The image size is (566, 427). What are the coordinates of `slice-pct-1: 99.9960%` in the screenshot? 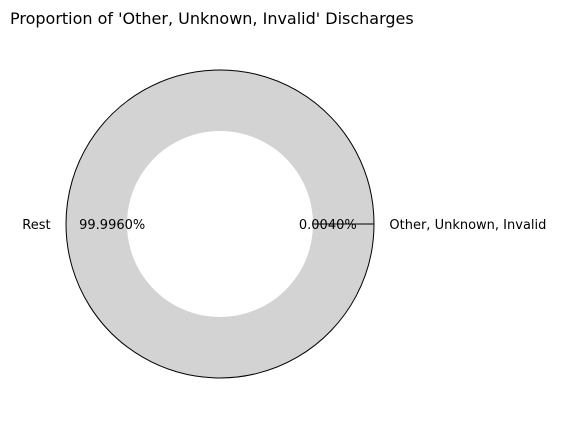 It's located at (112, 225).